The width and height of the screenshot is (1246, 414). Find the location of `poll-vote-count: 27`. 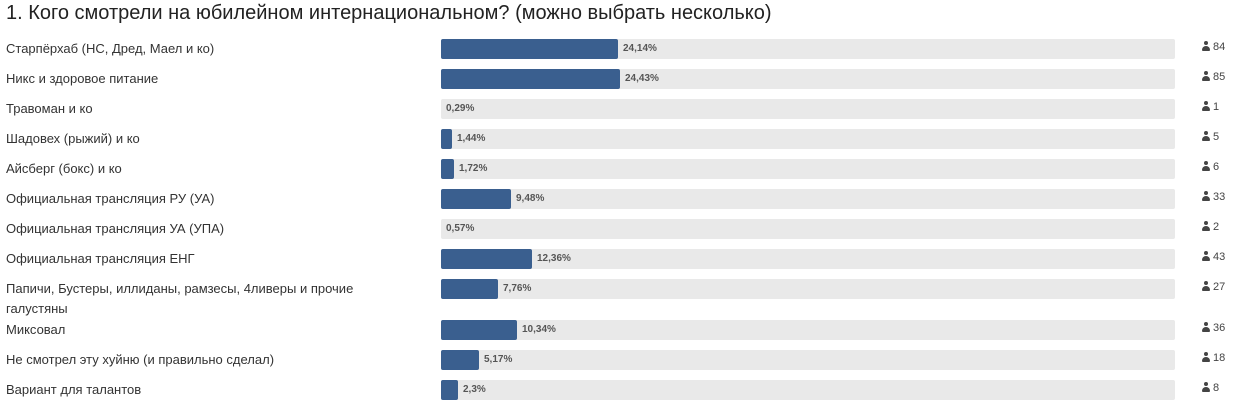

poll-vote-count: 27 is located at coordinates (1213, 287).